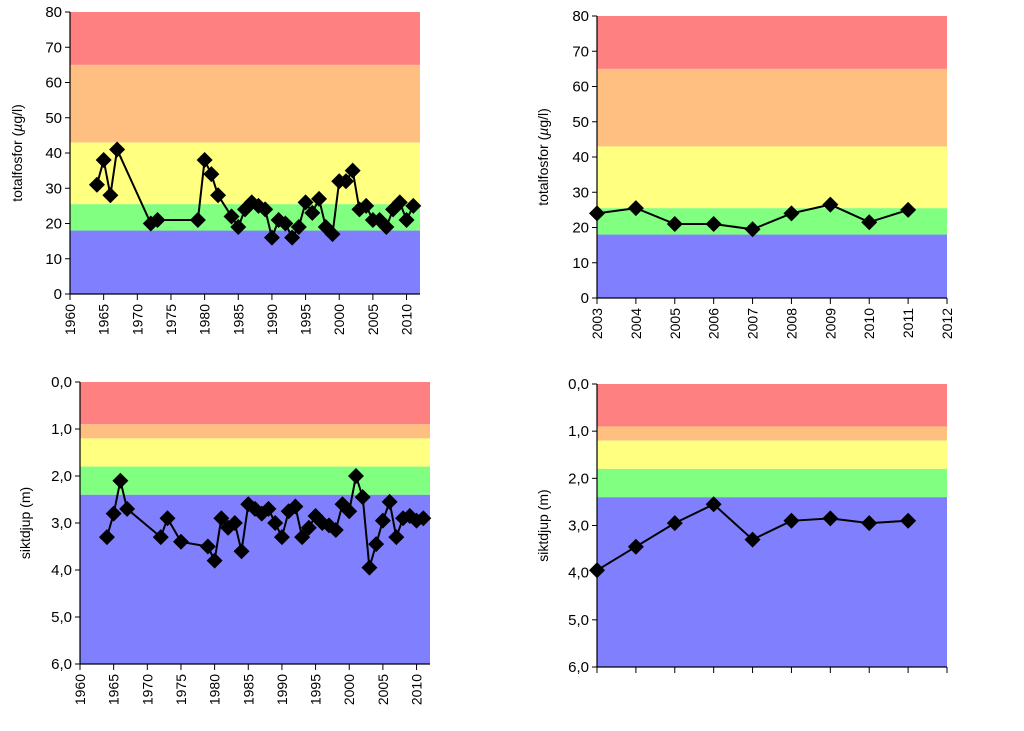  Describe the element at coordinates (580, 87) in the screenshot. I see `y-tick-label: 60` at that location.